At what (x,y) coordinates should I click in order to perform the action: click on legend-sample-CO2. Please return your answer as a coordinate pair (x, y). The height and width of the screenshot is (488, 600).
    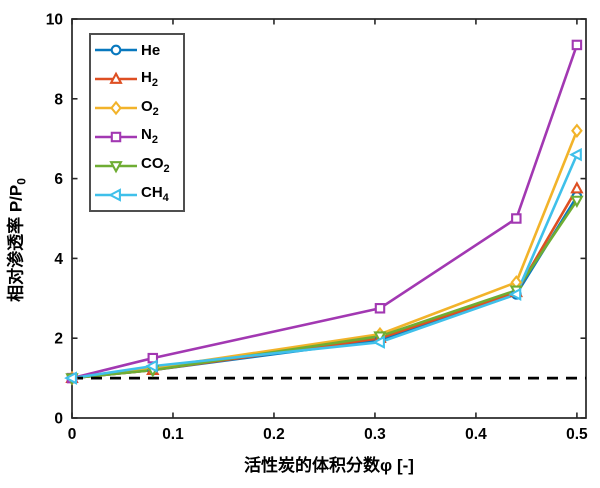
    Looking at the image, I should click on (116, 167).